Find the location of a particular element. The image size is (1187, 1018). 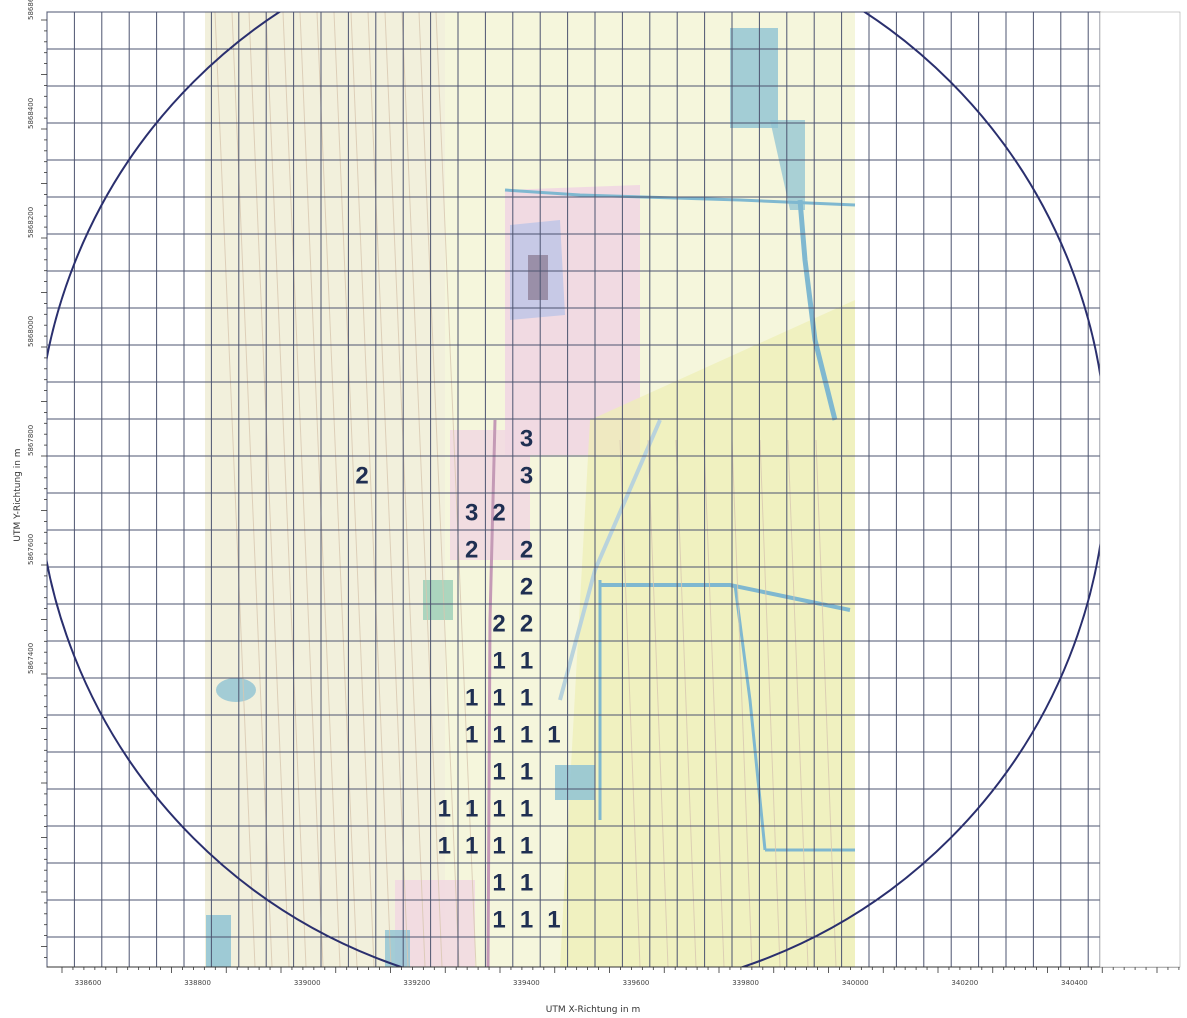

y-tick-label: 5868600 is located at coordinates (31, 10).